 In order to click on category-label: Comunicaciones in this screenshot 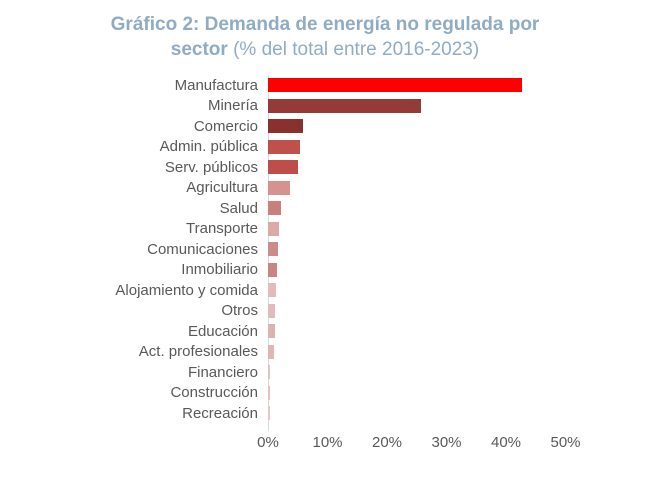, I will do `click(202, 249)`.